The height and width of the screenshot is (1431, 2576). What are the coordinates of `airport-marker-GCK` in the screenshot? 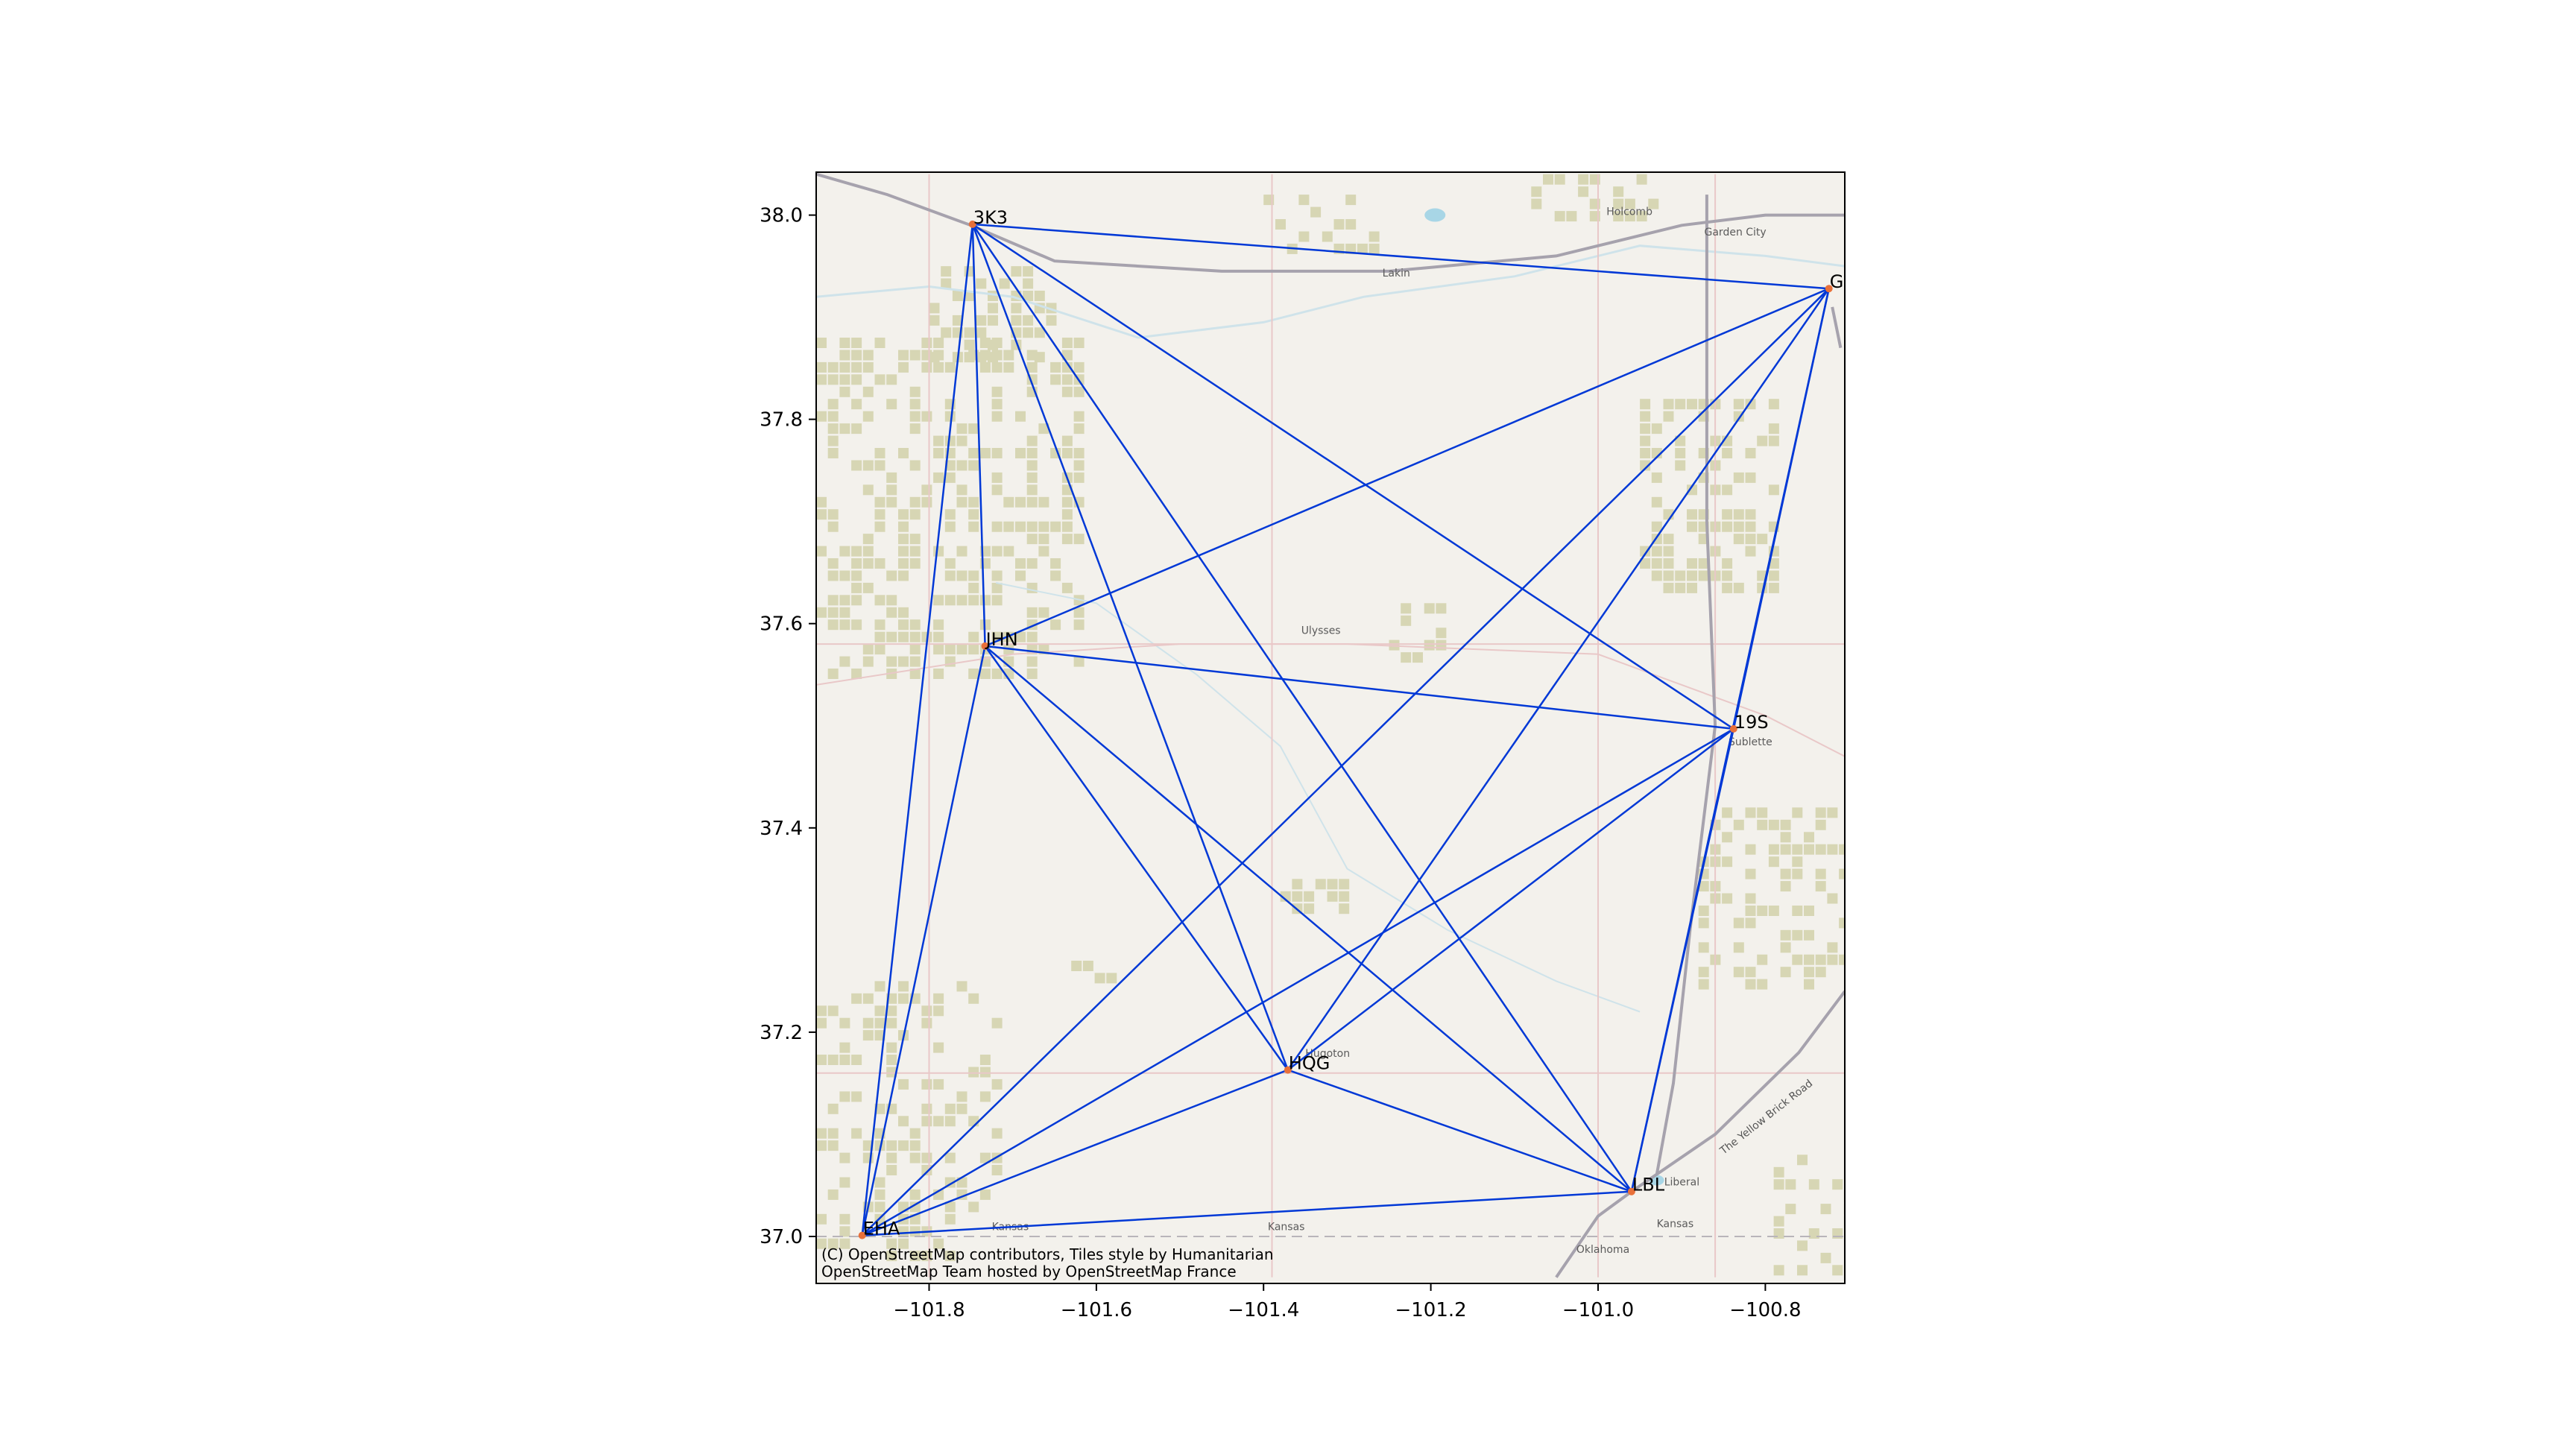 It's located at (1829, 289).